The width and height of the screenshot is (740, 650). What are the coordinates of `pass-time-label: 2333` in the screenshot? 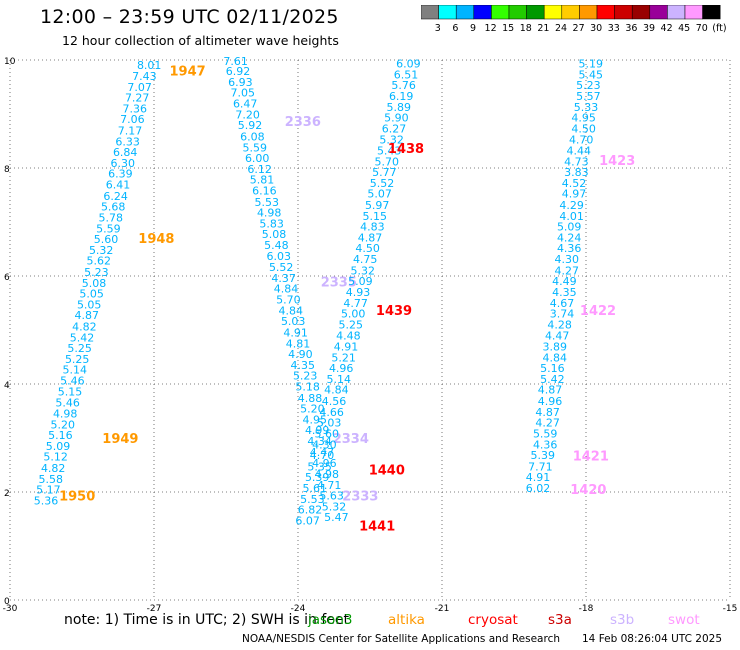 It's located at (360, 497).